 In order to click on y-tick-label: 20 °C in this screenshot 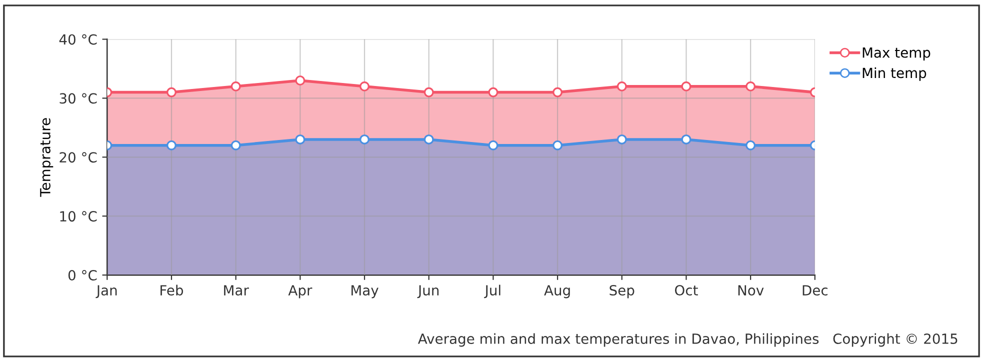, I will do `click(78, 157)`.